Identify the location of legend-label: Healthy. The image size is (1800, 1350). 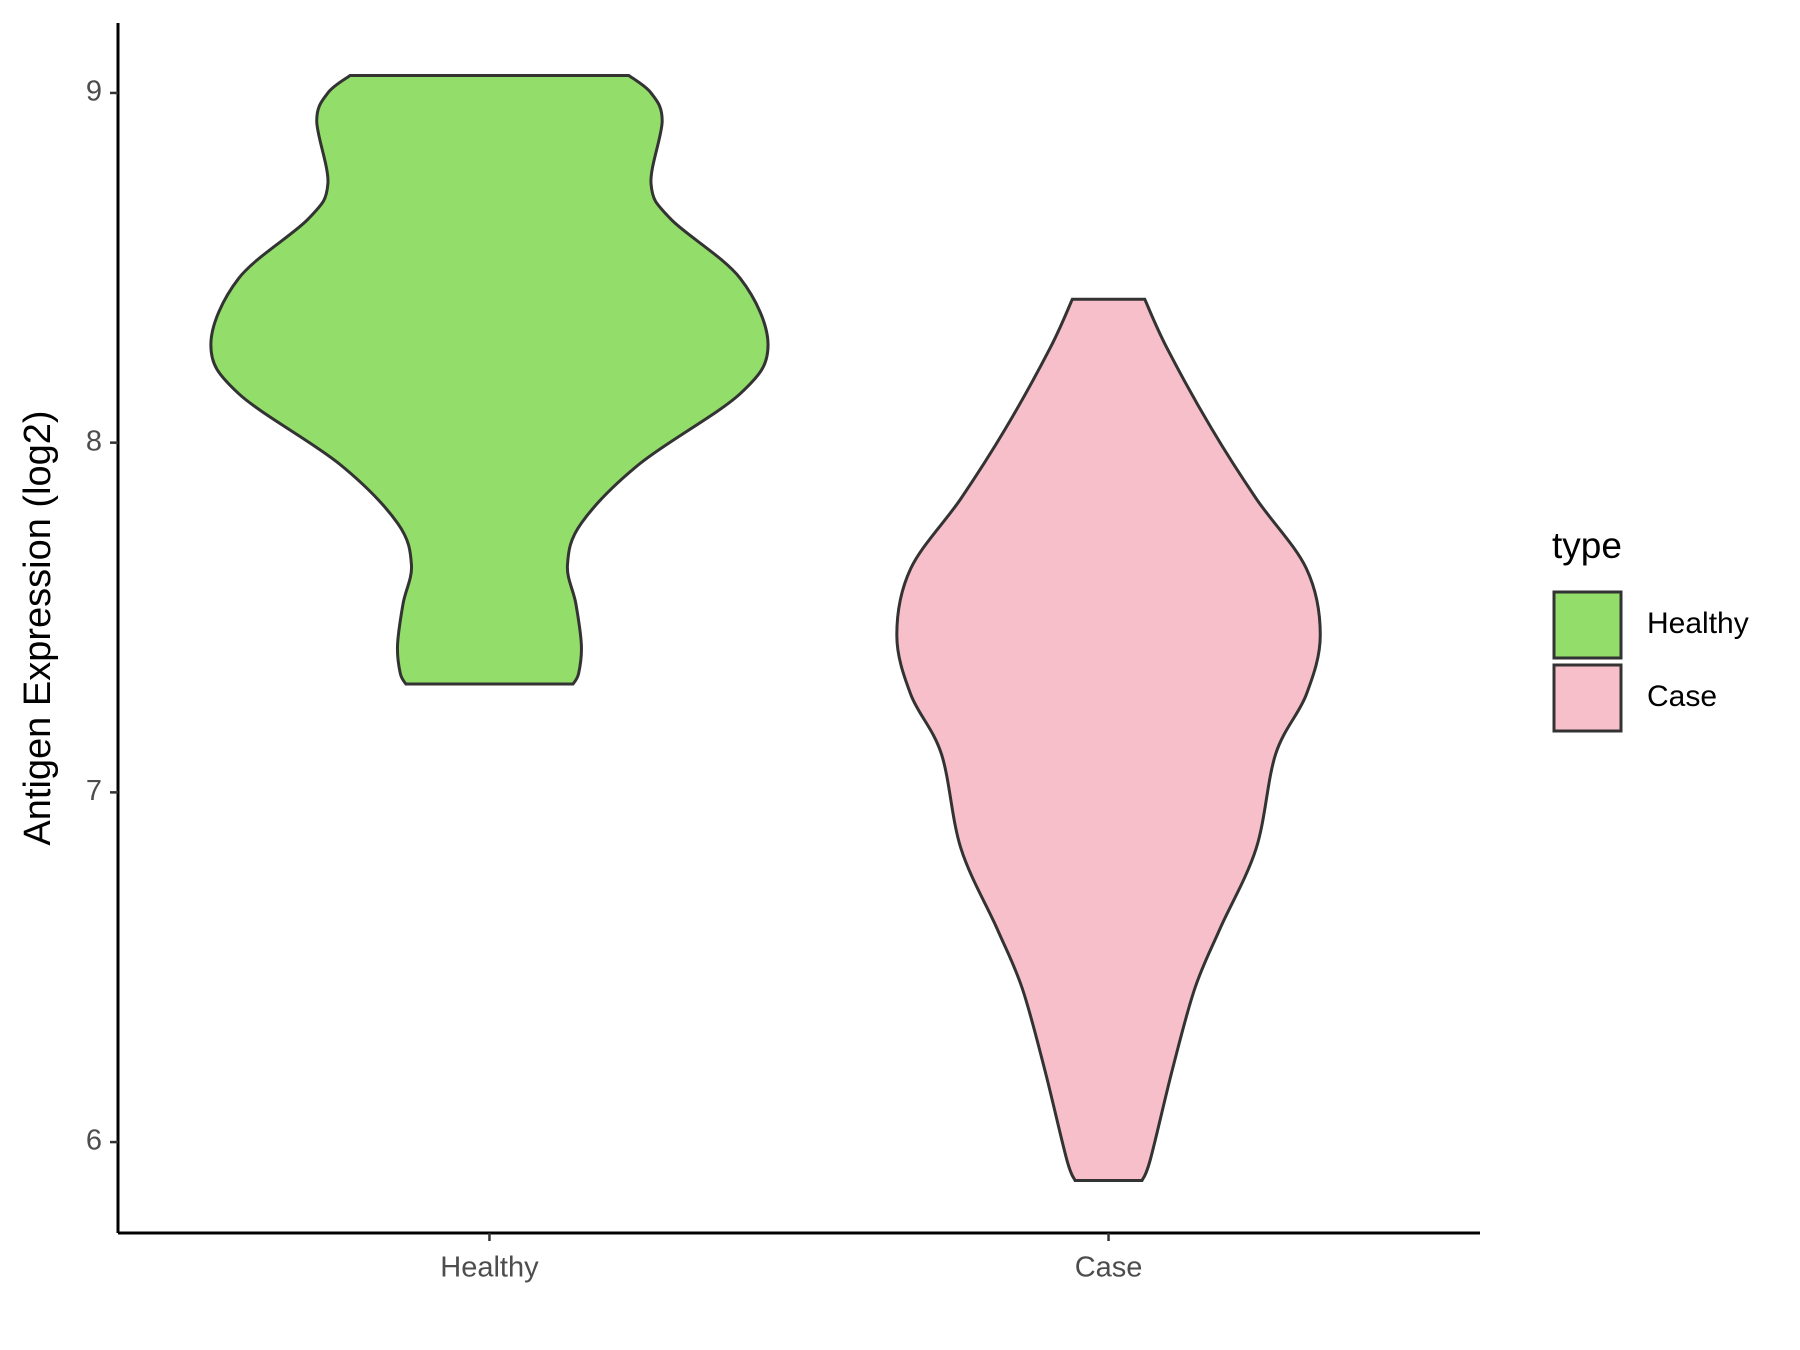
(1698, 623).